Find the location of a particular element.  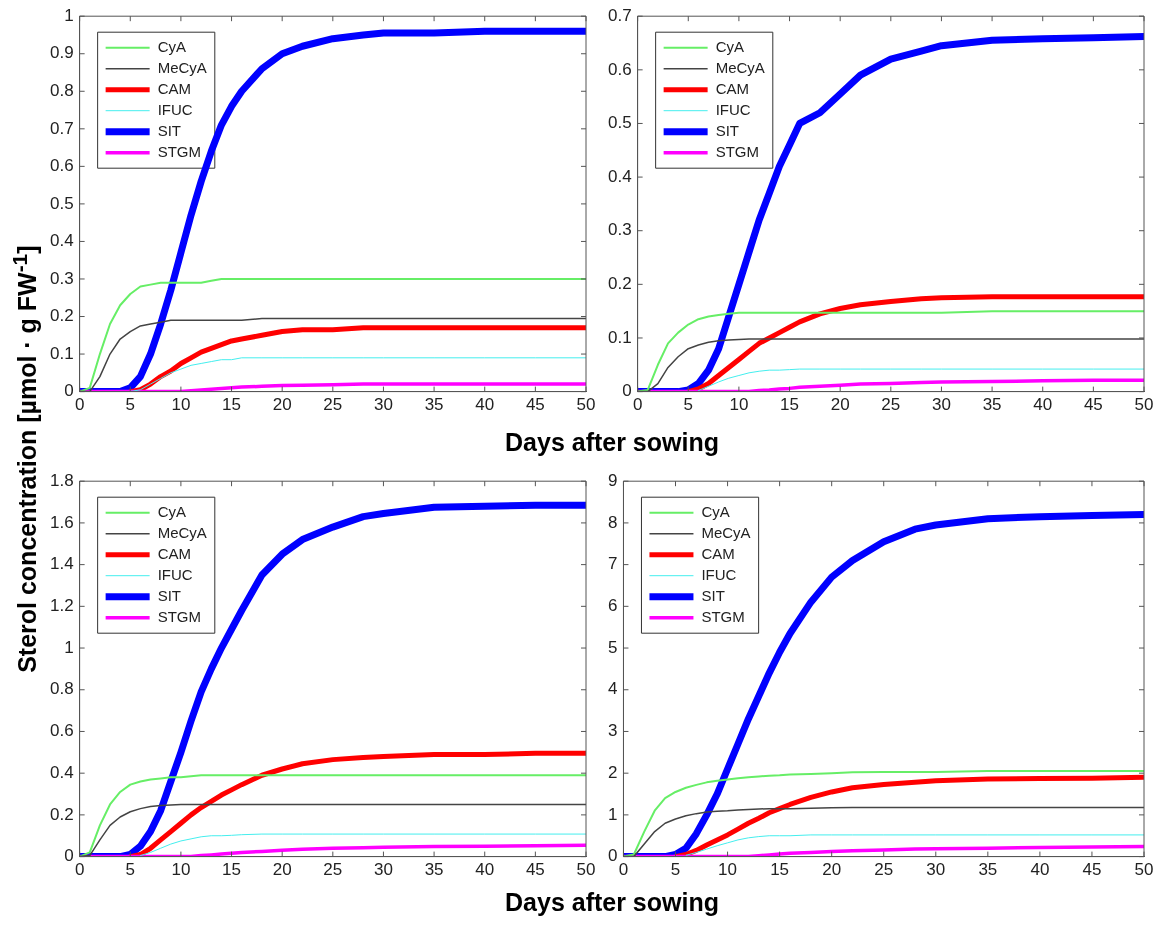

y-tick-label: 3 is located at coordinates (612, 731).